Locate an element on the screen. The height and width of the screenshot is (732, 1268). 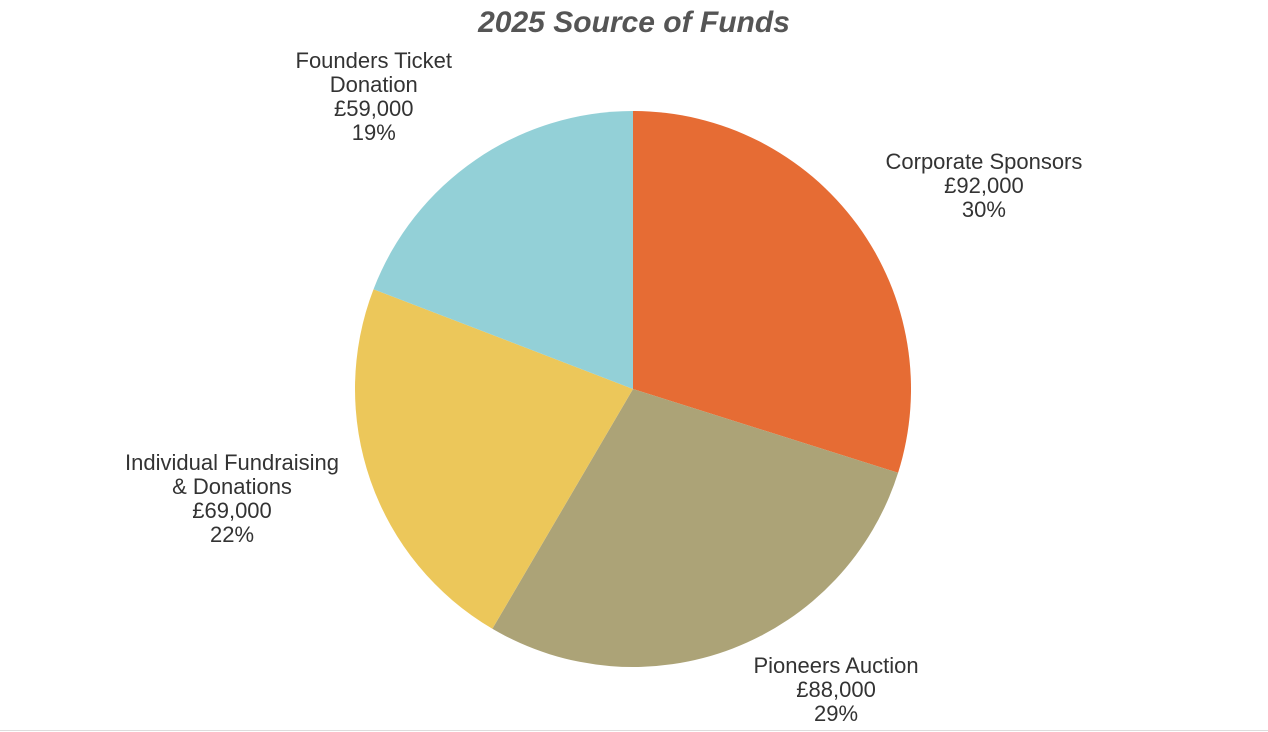
pie-slice-individual-fundraising is located at coordinates (494, 459).